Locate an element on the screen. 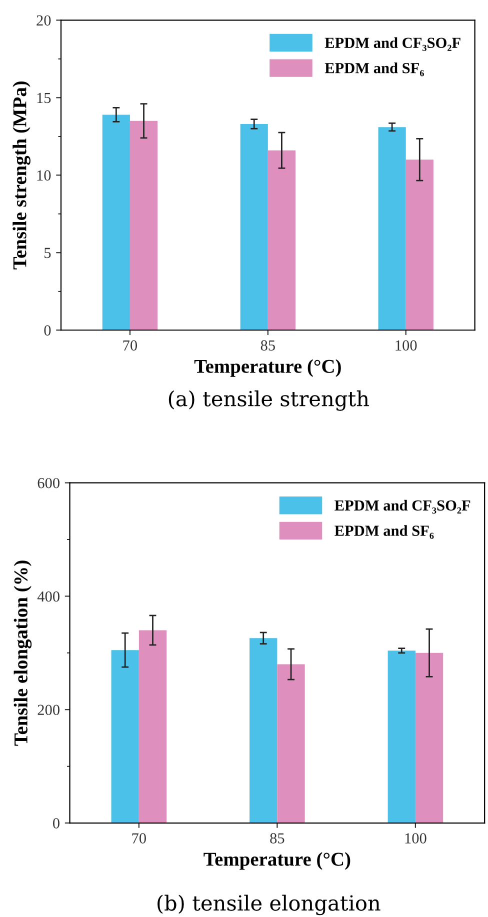 Image resolution: width=488 pixels, height=917 pixels. y-tick-label: 10 is located at coordinates (44, 175).